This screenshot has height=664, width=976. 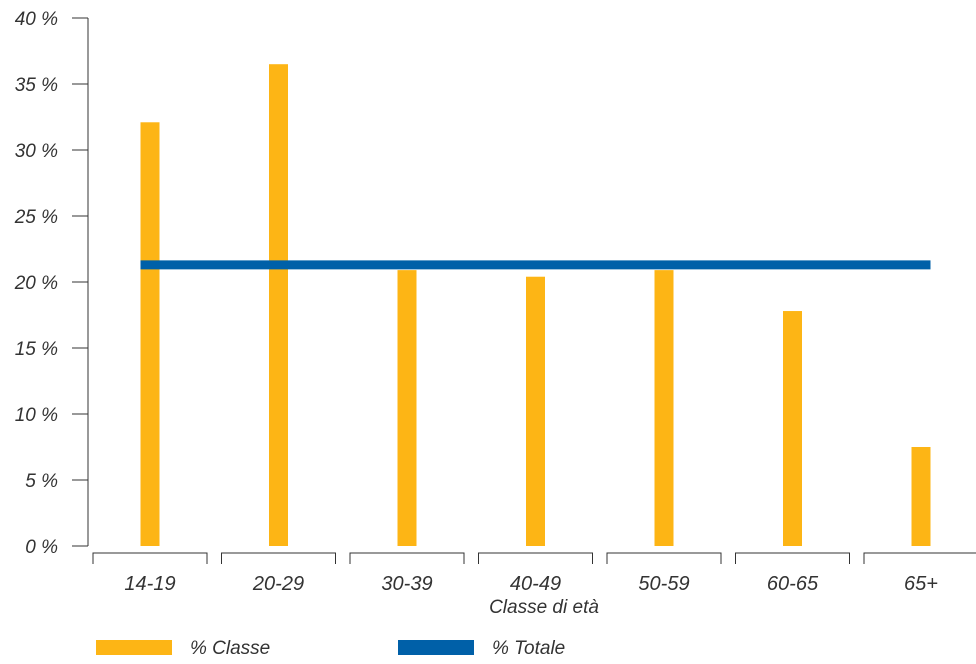 I want to click on legend: % Classe % Totale, so click(x=330, y=648).